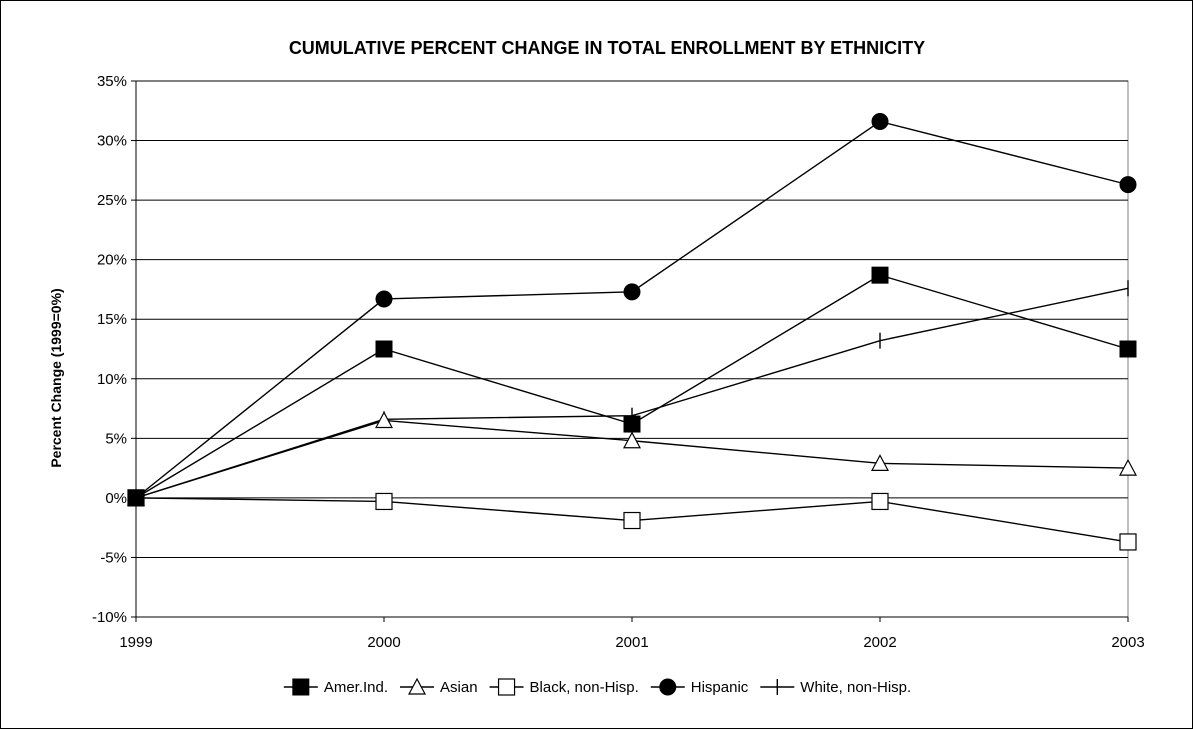  I want to click on x-tick-label: 2003, so click(1127, 642).